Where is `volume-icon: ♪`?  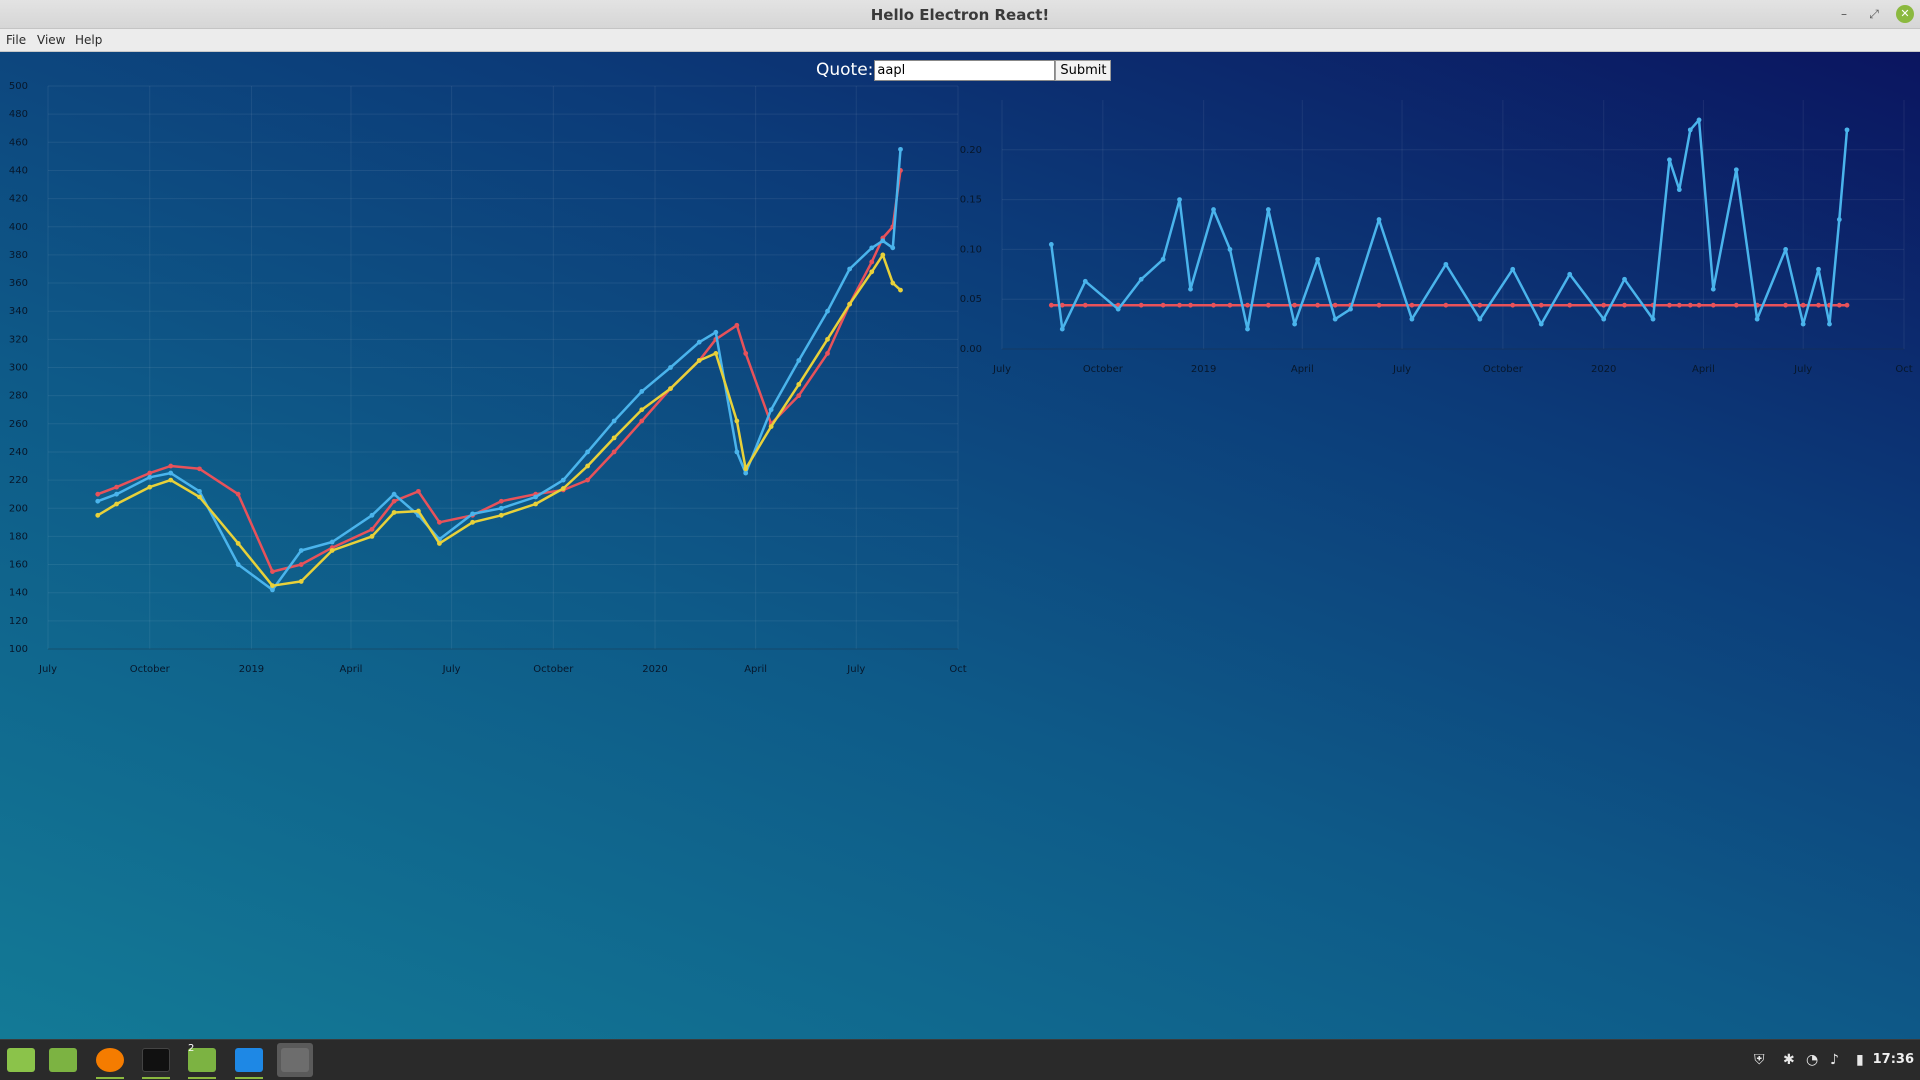 volume-icon: ♪ is located at coordinates (1834, 1060).